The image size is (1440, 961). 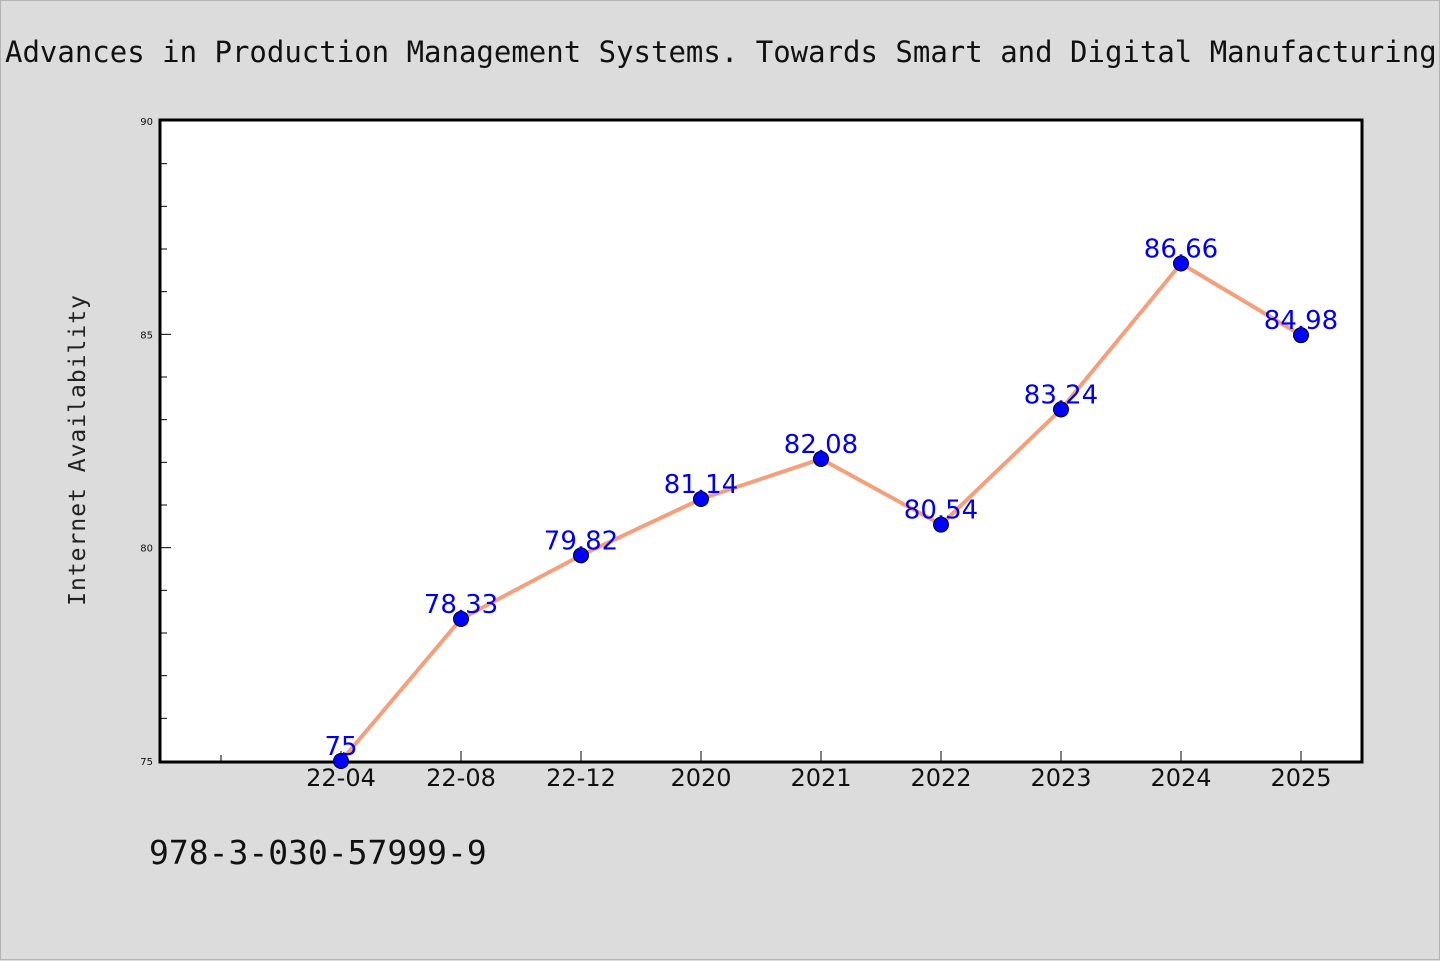 I want to click on x-tick-label: 2024, so click(x=1180, y=778).